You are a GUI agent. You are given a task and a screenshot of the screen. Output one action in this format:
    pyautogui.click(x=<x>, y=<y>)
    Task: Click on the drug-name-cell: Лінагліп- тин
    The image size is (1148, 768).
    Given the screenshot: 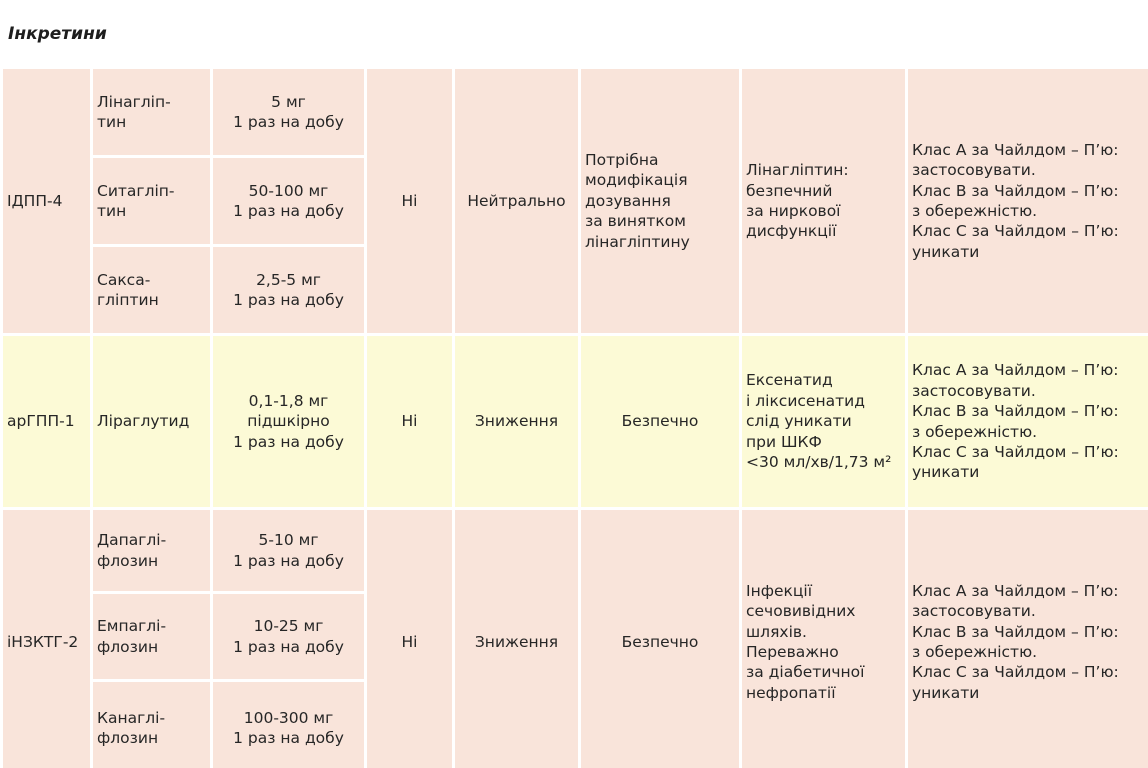 What is the action you would take?
    pyautogui.click(x=151, y=112)
    